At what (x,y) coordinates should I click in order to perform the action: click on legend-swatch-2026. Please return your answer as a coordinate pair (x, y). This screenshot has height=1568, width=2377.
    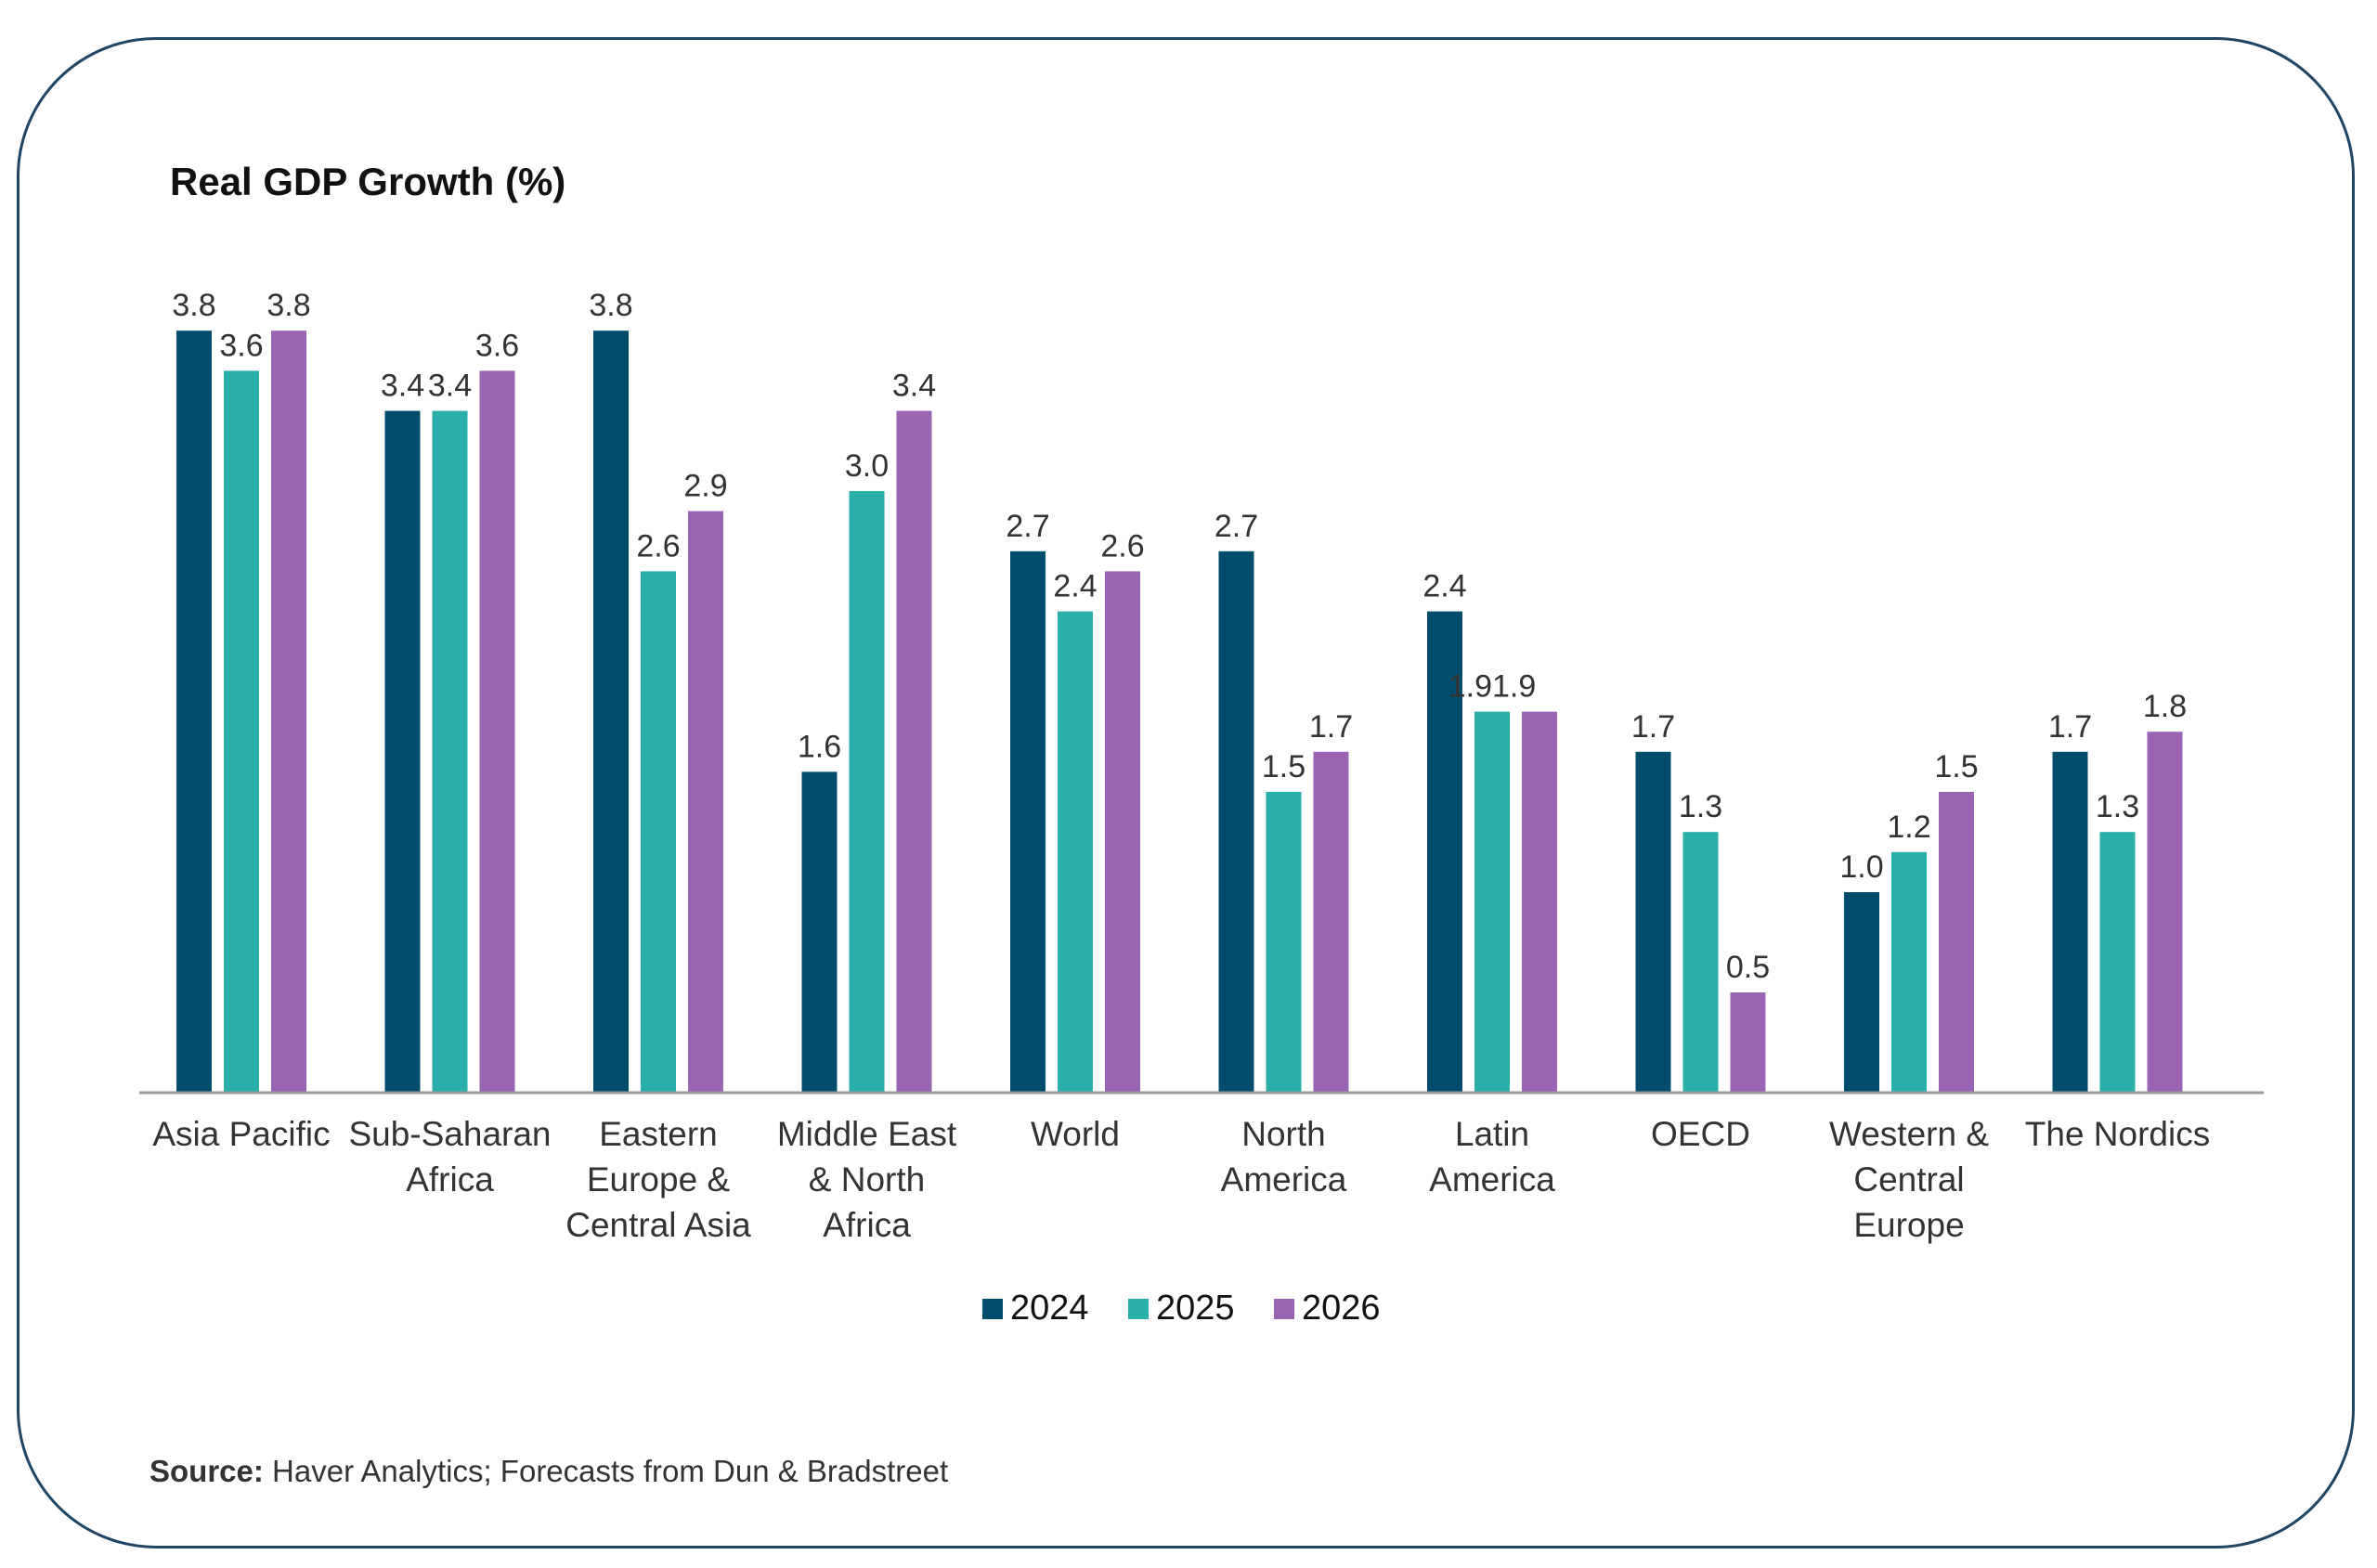
    Looking at the image, I should click on (1284, 1309).